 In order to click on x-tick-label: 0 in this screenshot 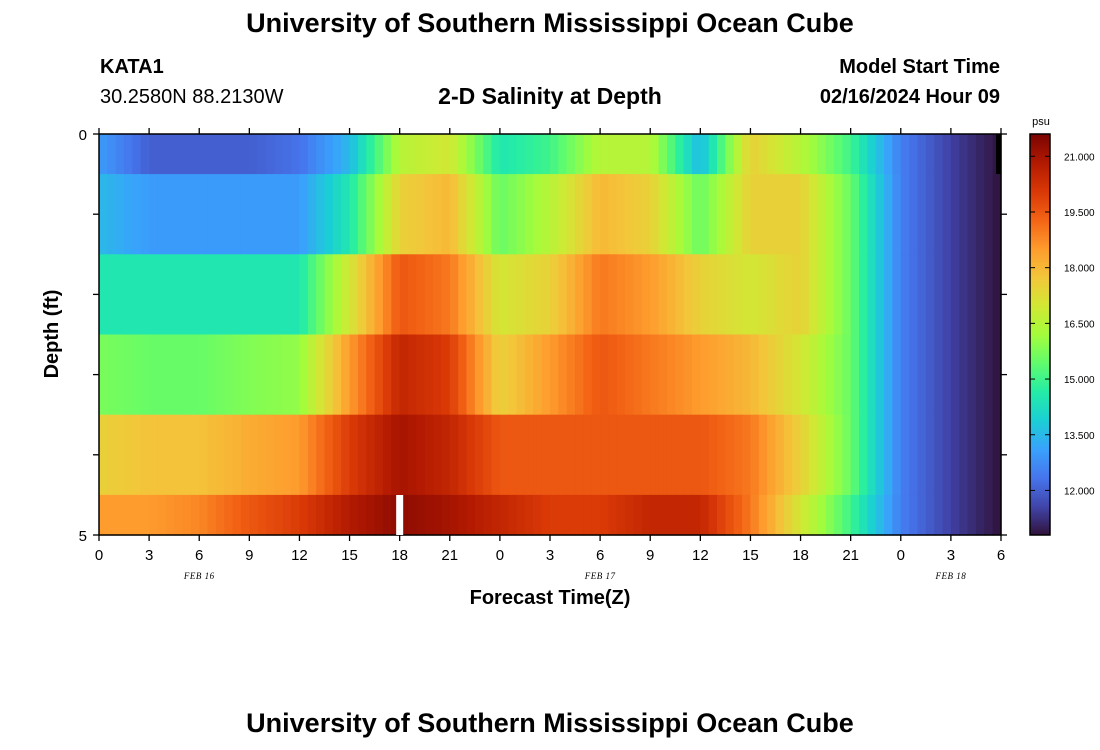, I will do `click(99, 555)`.